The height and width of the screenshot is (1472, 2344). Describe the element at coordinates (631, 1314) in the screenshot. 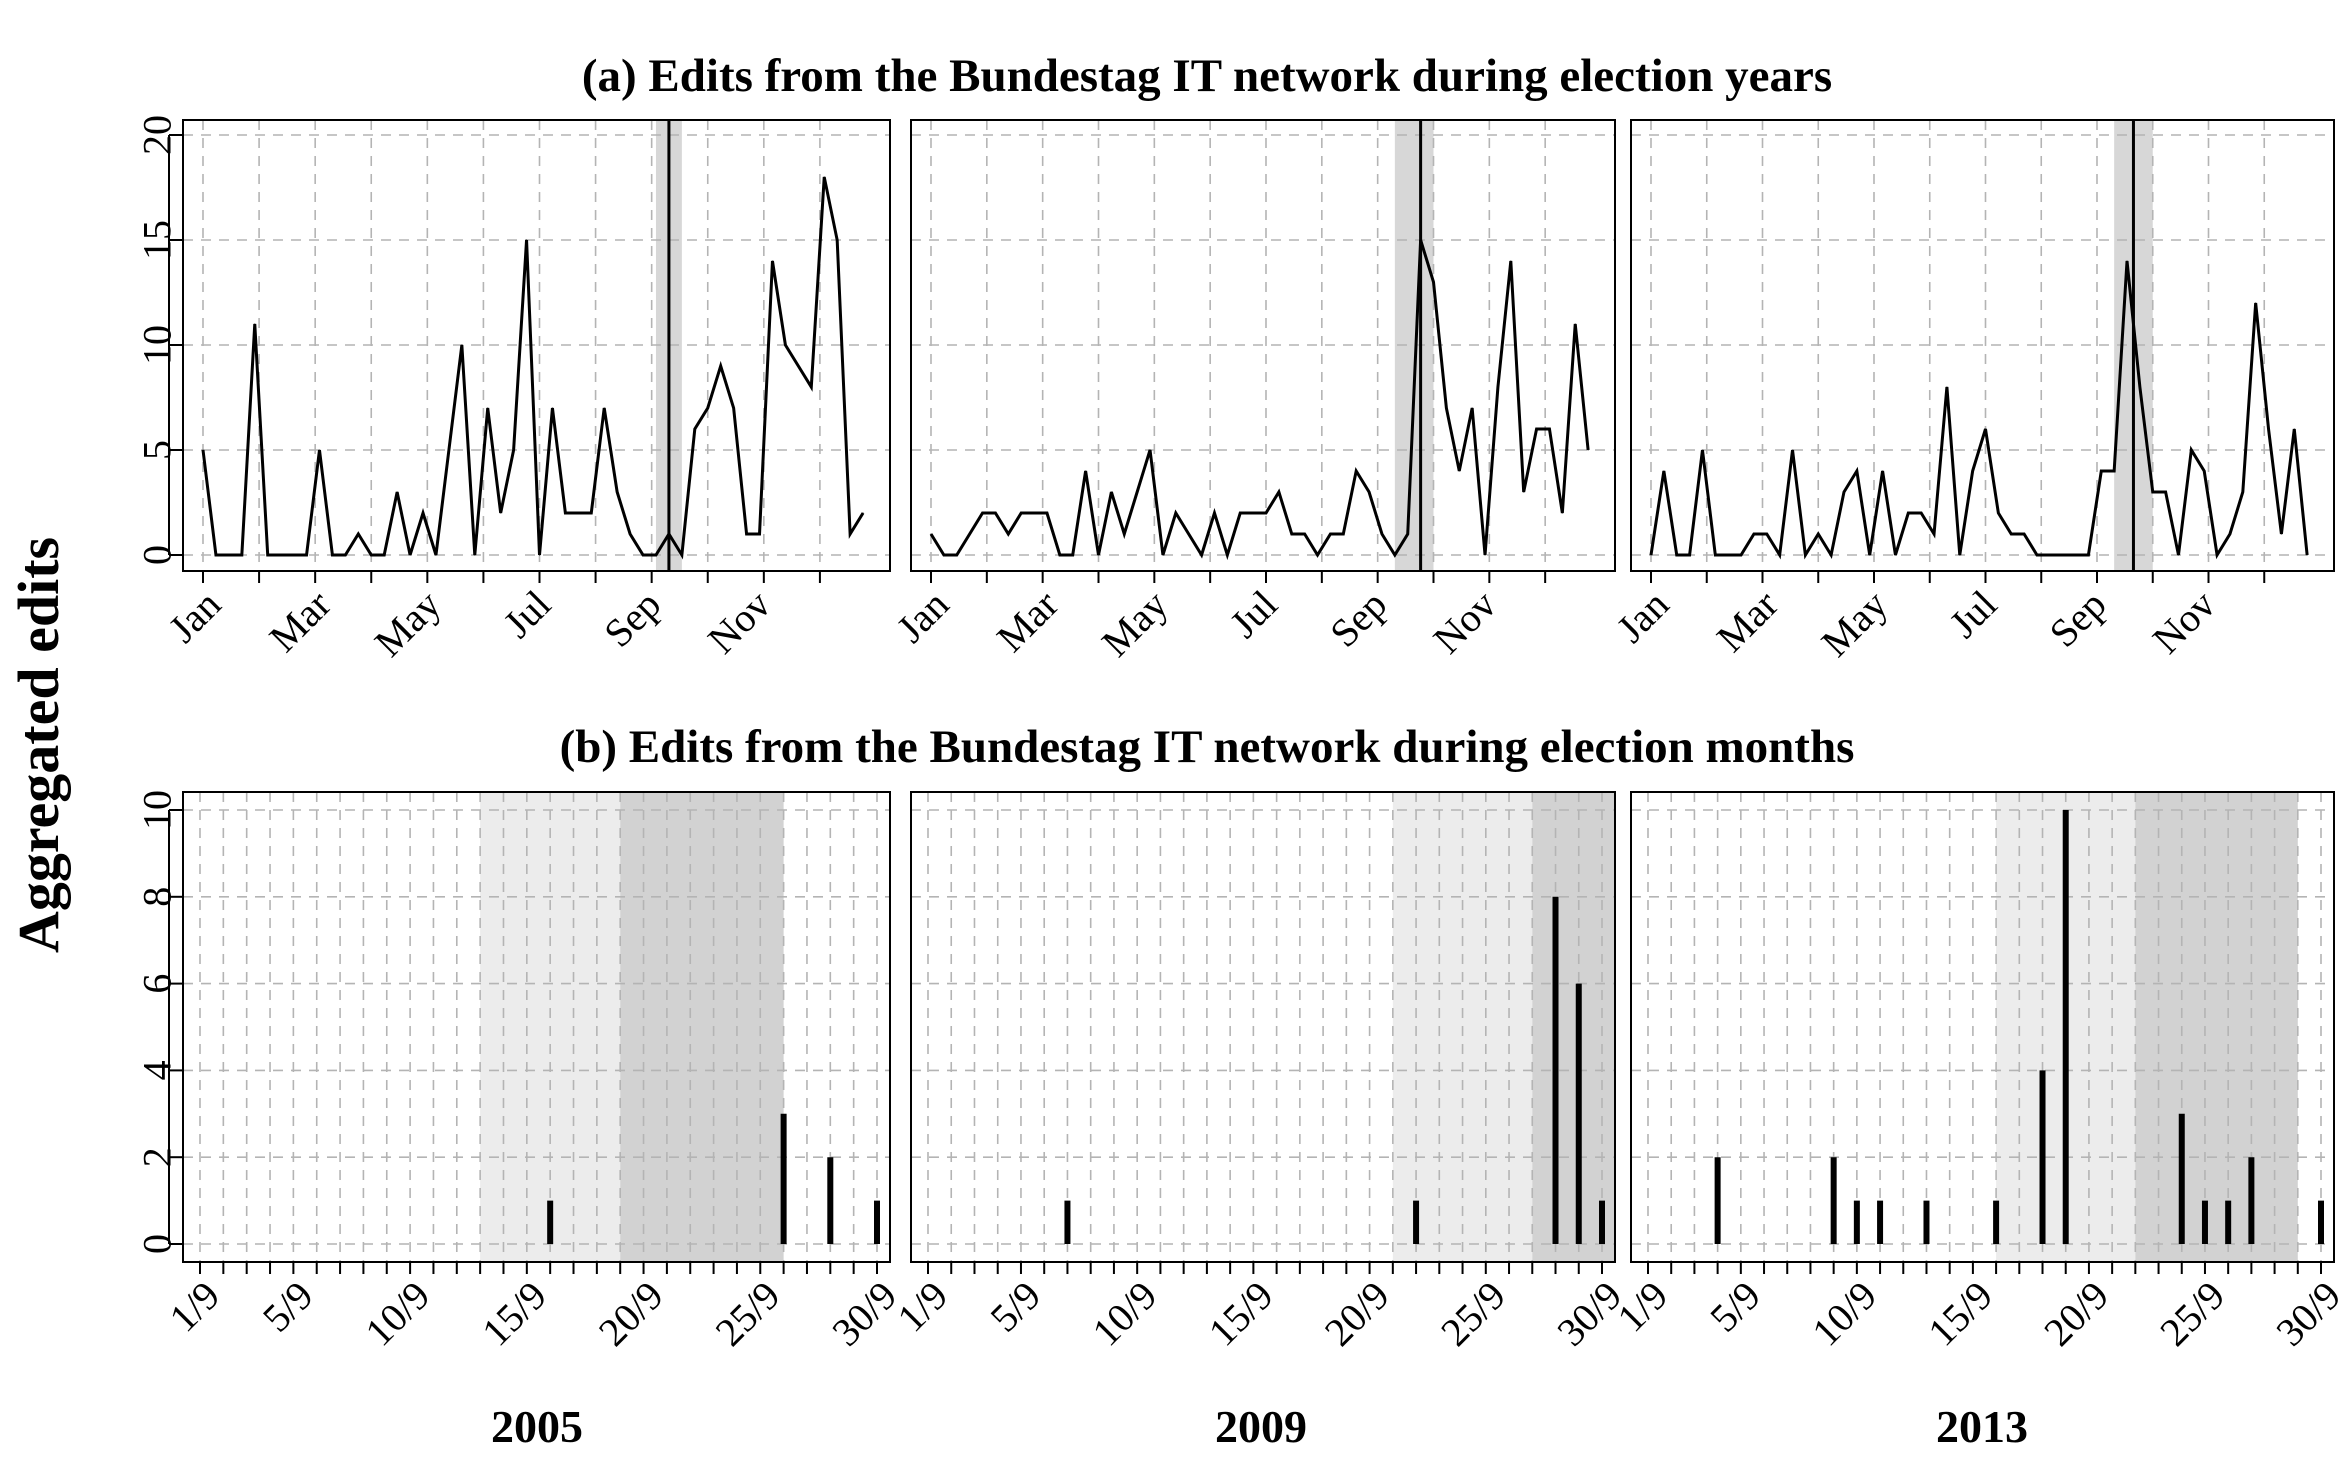

I see `x-tick-label-20: 20/9` at that location.